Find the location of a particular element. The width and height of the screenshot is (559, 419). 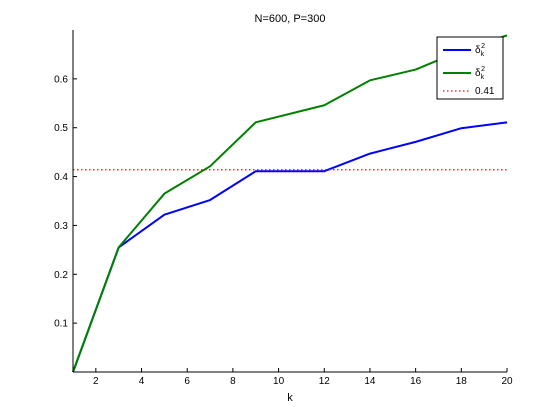

x-tick-label: 20 is located at coordinates (507, 381).